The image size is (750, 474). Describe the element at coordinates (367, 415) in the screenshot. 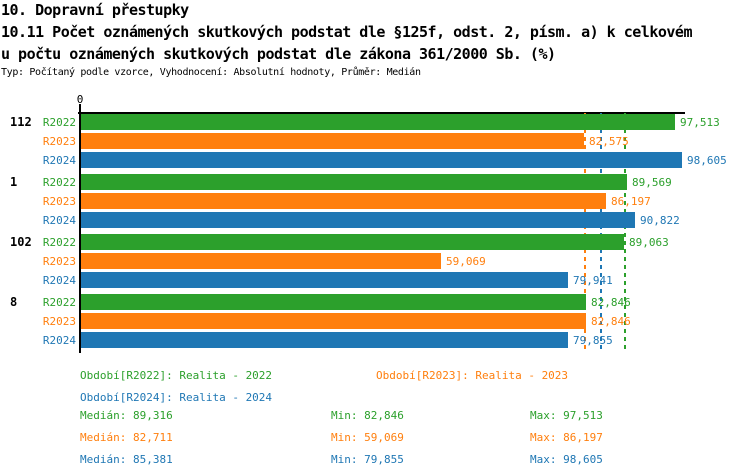

I see `stat-min-r2022: Min: 82,846` at that location.